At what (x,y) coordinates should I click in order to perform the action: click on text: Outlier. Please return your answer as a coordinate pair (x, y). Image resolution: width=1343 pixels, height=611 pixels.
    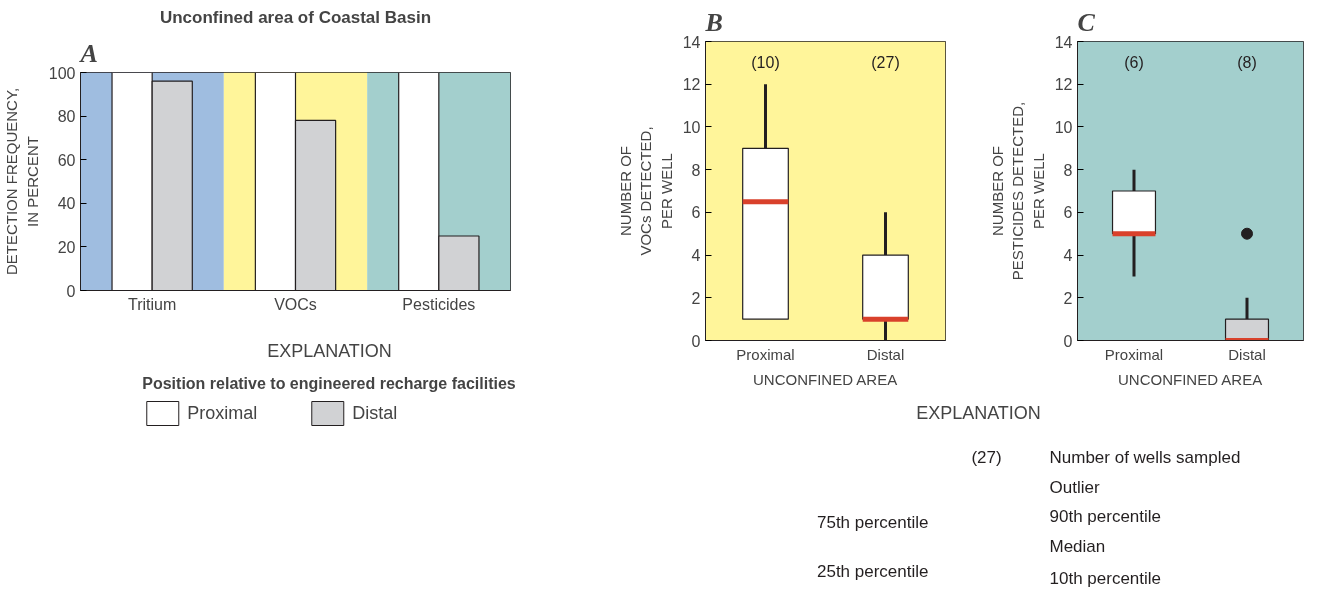
    Looking at the image, I should click on (1074, 488).